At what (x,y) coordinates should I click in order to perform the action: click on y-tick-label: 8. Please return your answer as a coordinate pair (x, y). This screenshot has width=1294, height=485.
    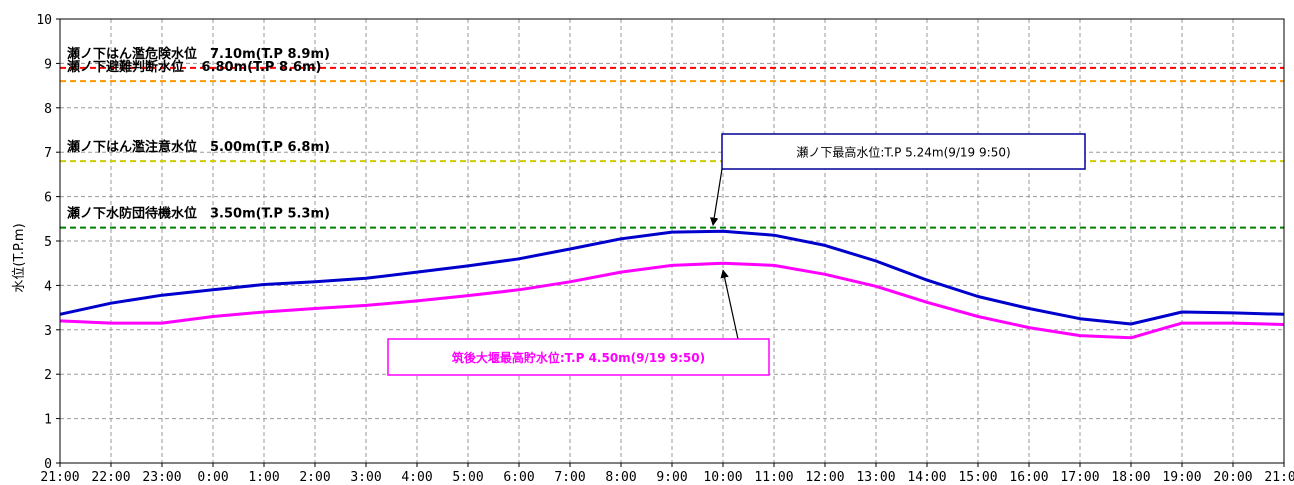
    Looking at the image, I should click on (48, 109).